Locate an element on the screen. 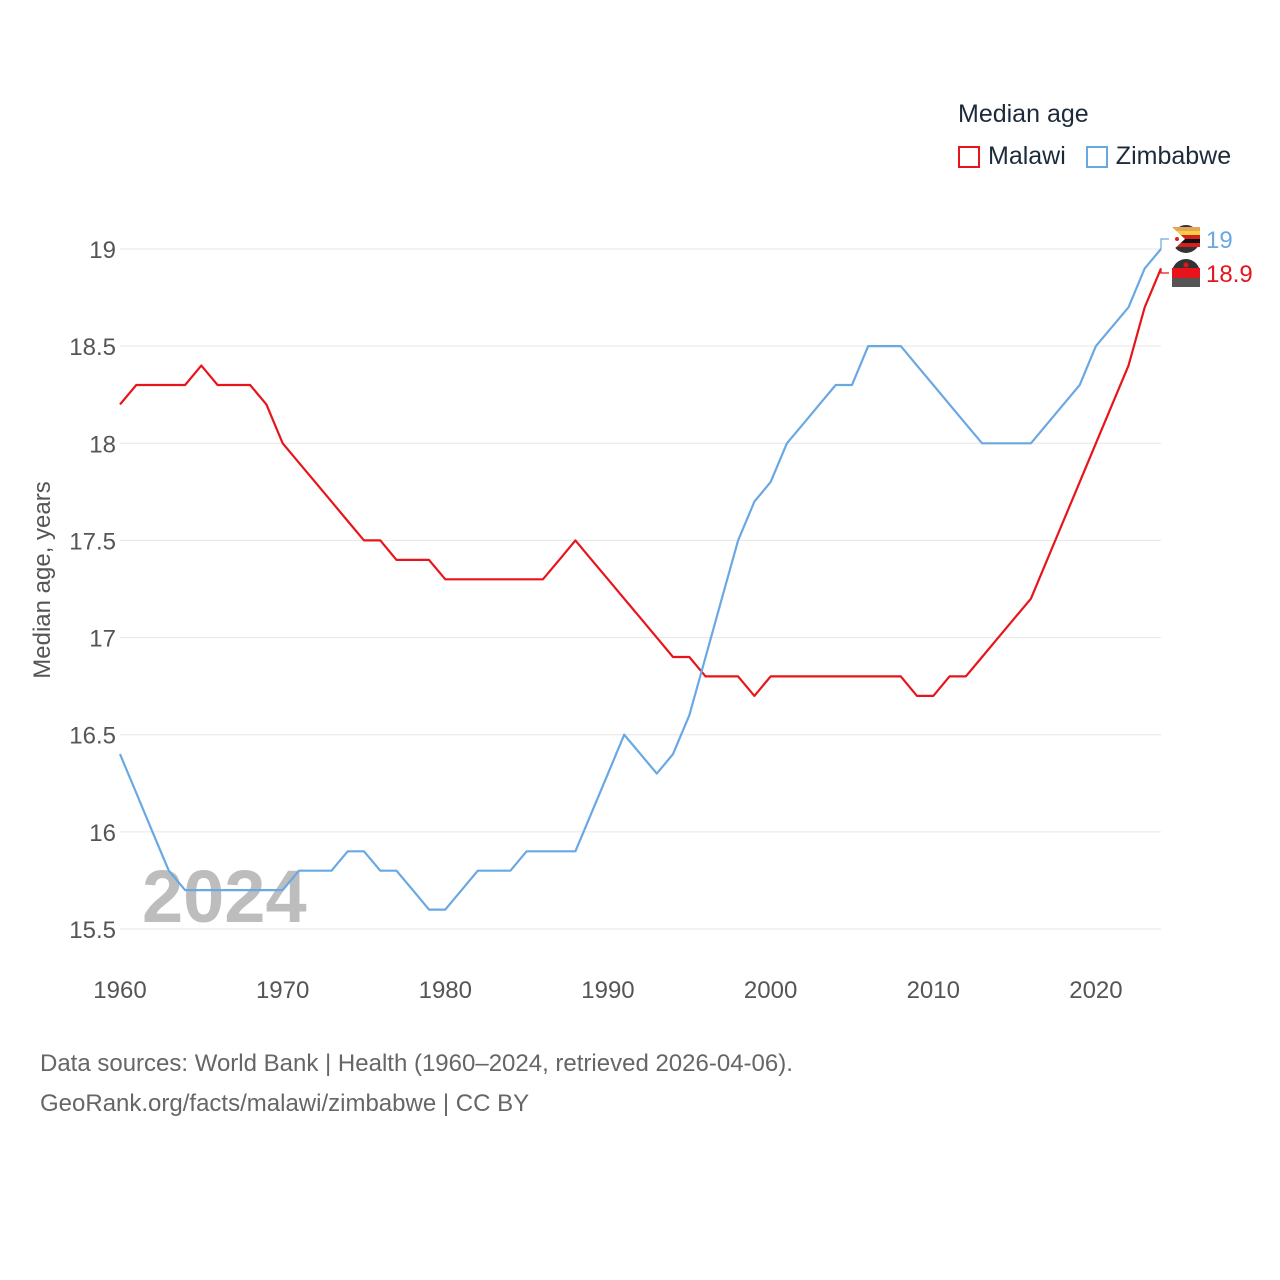 The image size is (1280, 1280). y-tick-label: 18.5 is located at coordinates (92, 347).